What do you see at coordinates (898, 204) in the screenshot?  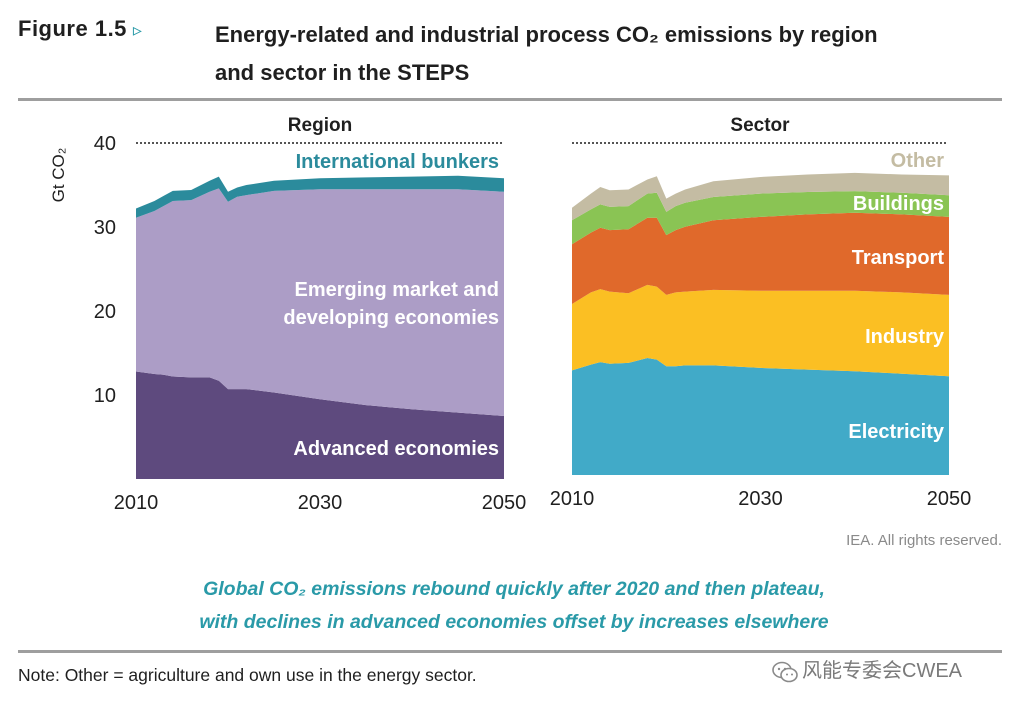 I see `label-buildings: Buildings` at bounding box center [898, 204].